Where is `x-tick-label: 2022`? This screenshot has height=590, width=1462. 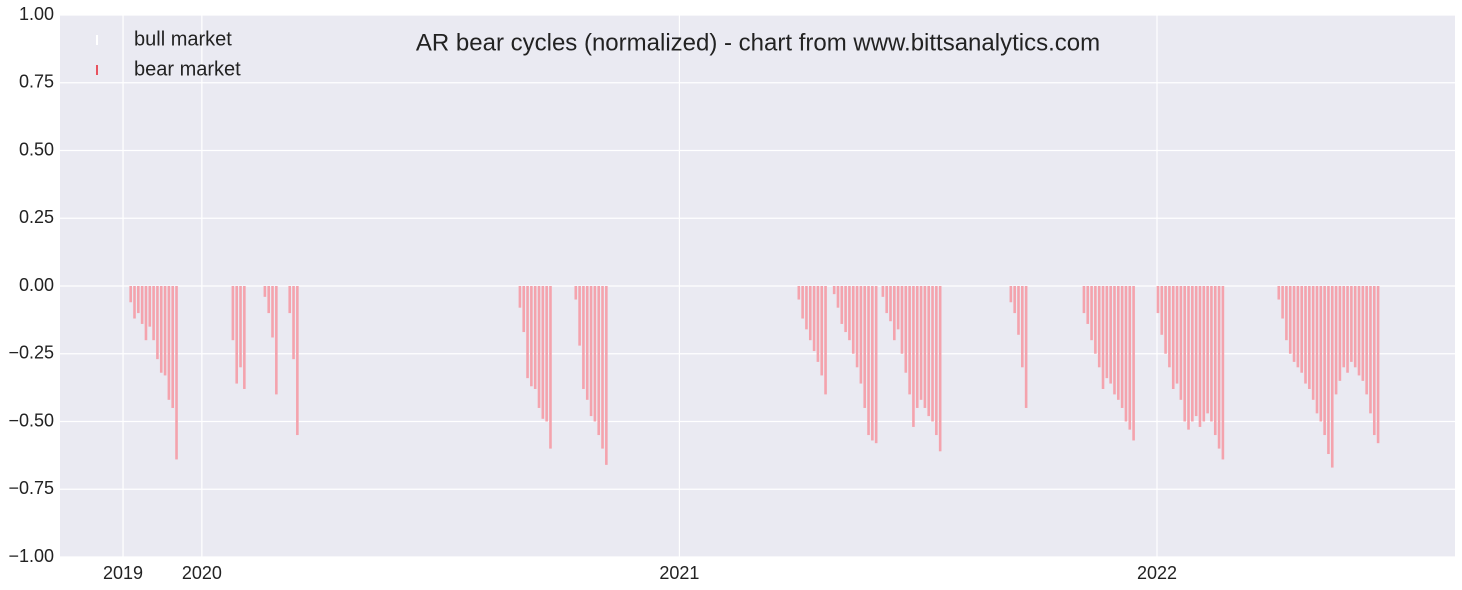 x-tick-label: 2022 is located at coordinates (1157, 573).